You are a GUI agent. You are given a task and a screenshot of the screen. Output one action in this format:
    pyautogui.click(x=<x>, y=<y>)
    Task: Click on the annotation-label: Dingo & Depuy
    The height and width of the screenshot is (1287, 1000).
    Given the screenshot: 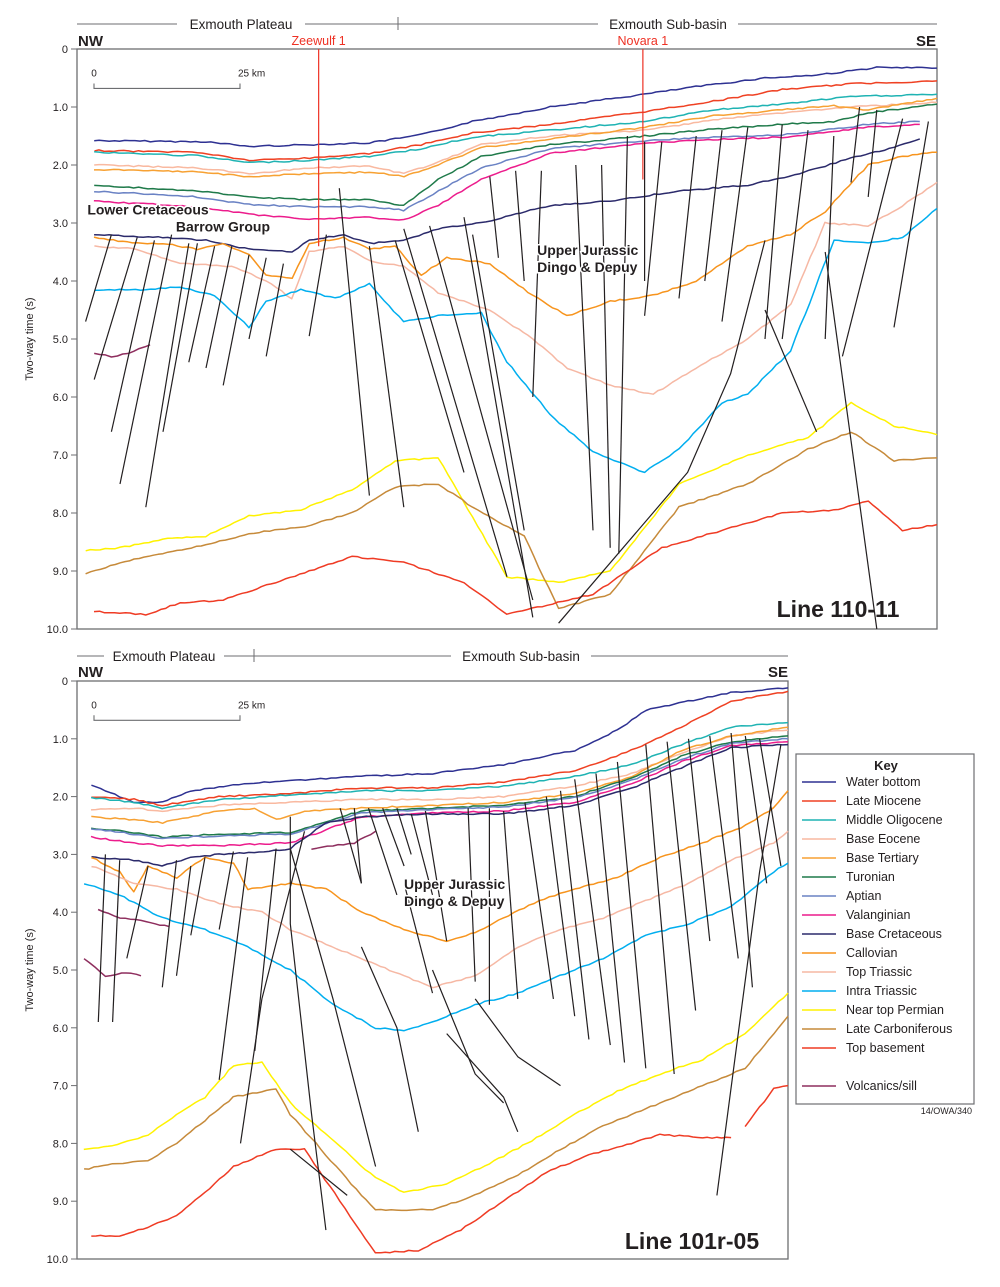 What is the action you would take?
    pyautogui.click(x=587, y=267)
    